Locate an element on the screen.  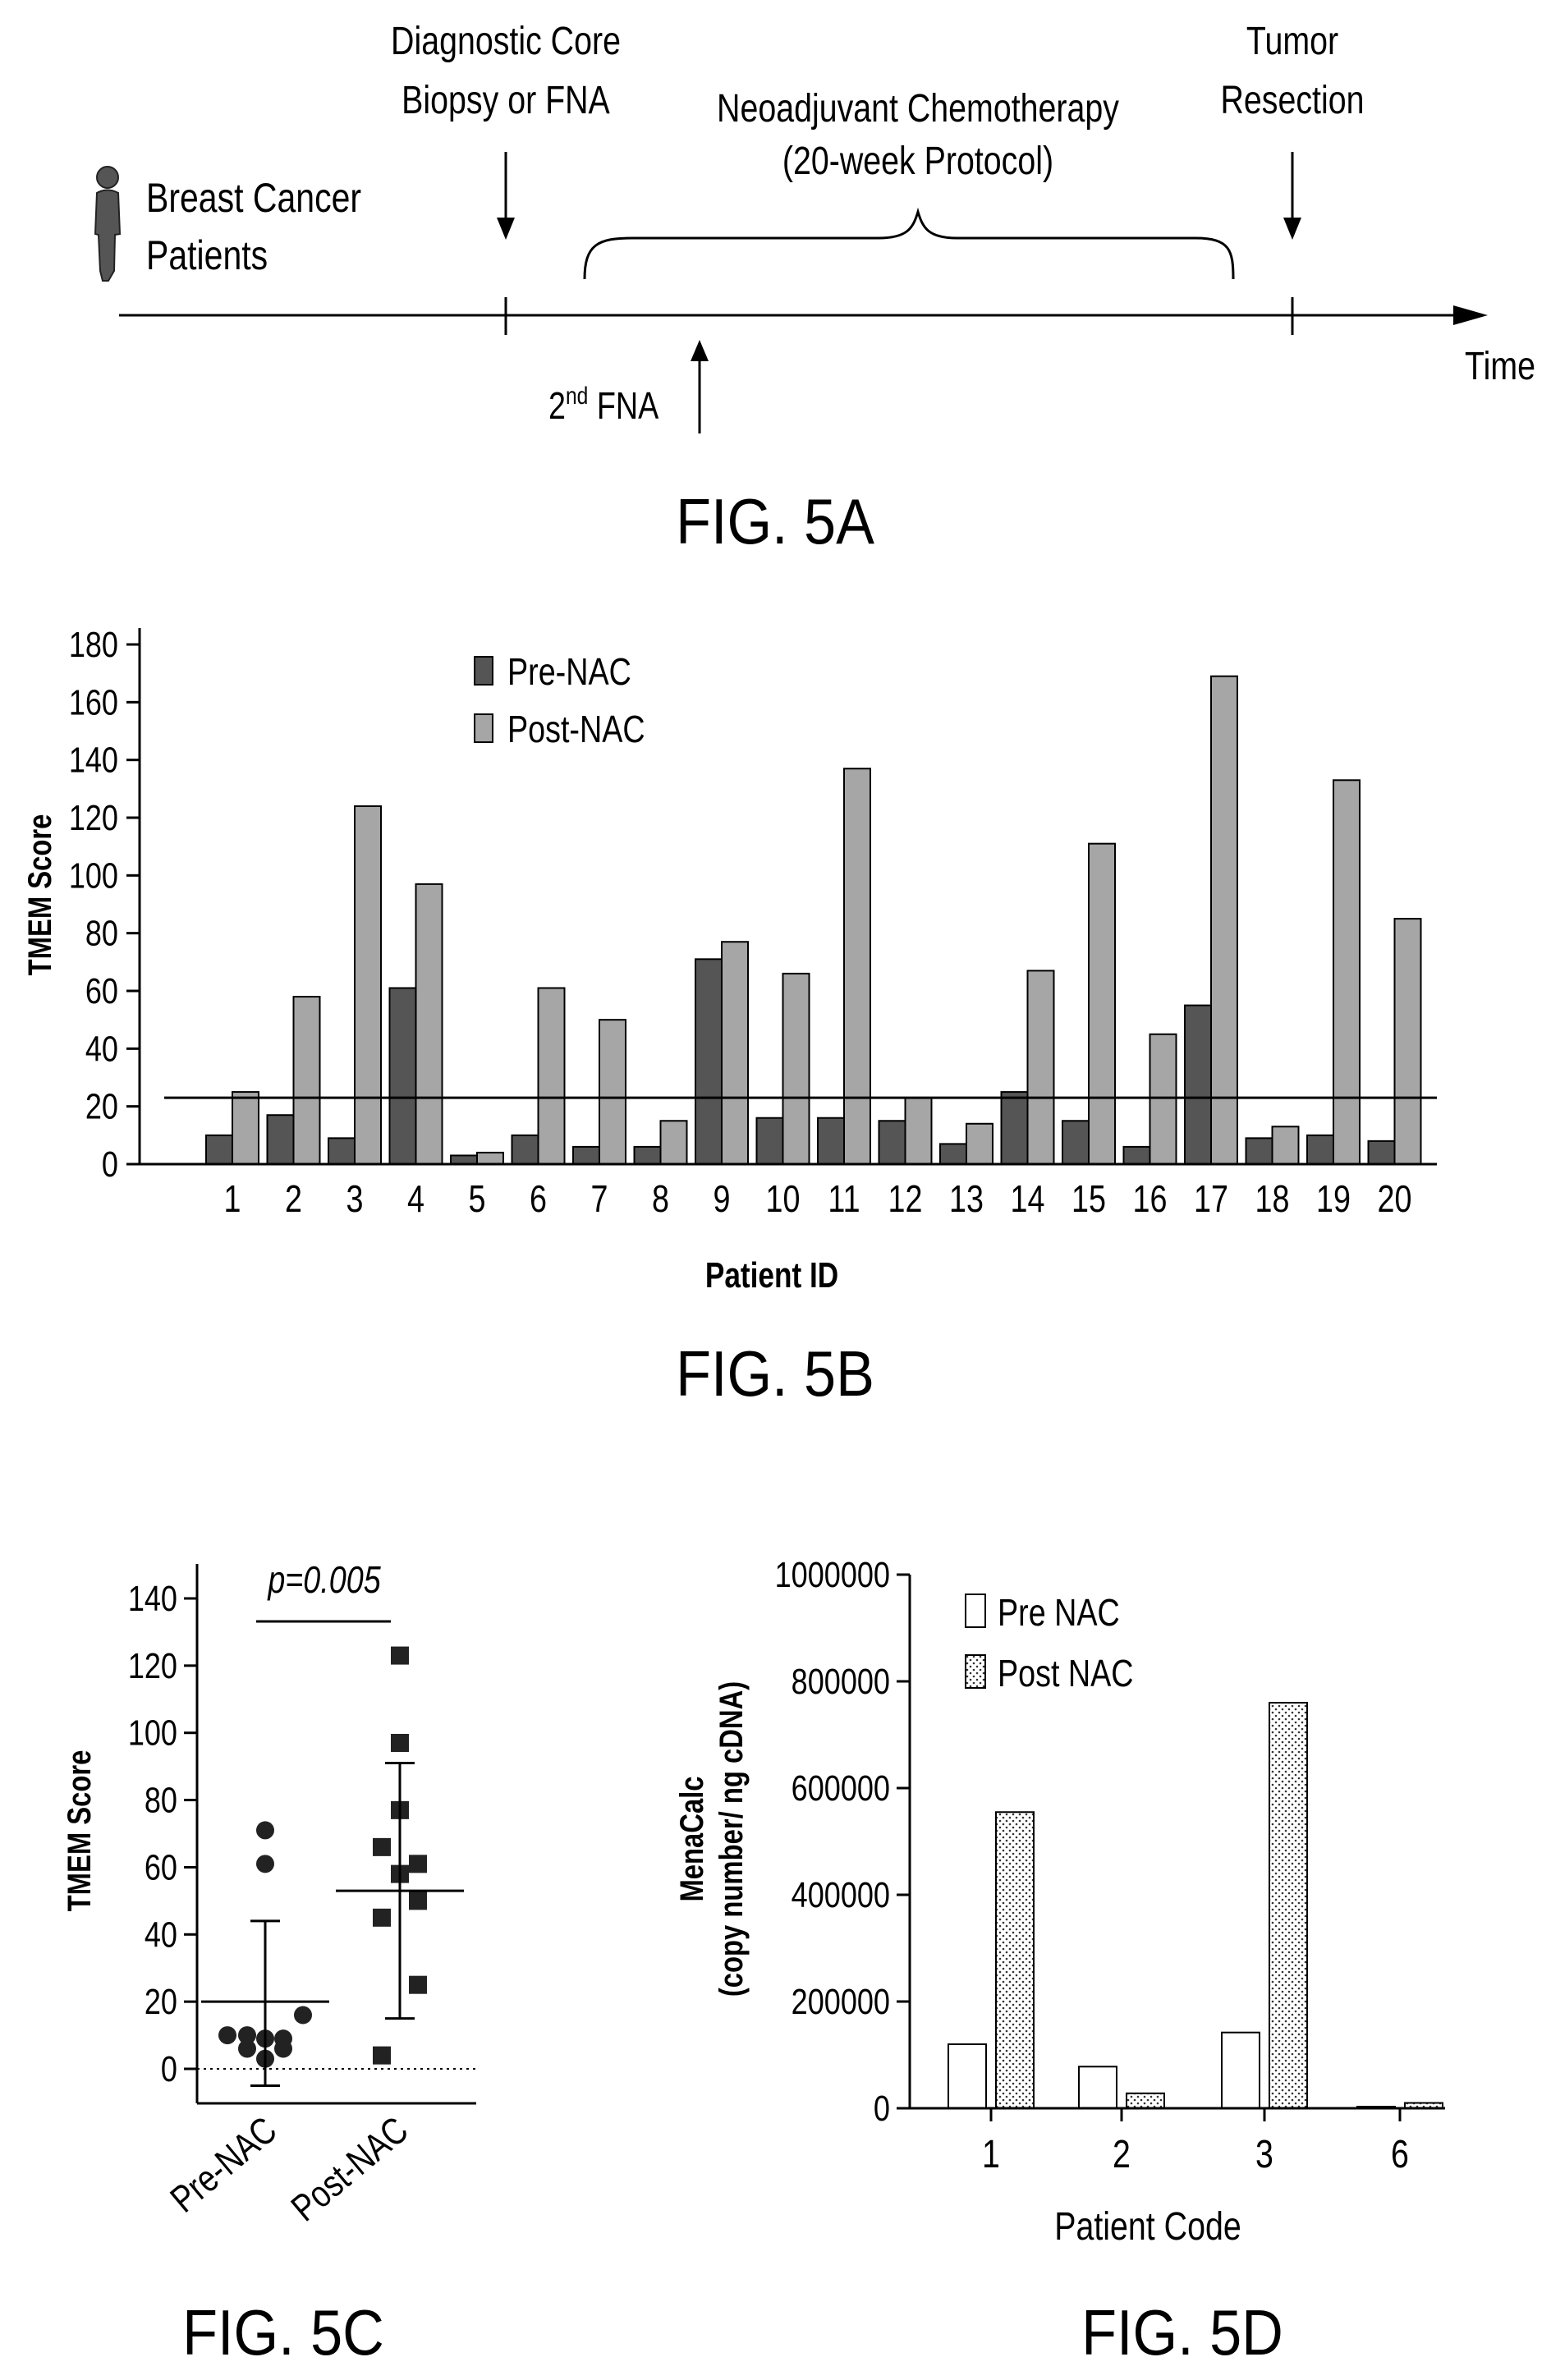
fig5b-y-tick-label: 80 is located at coordinates (101, 933).